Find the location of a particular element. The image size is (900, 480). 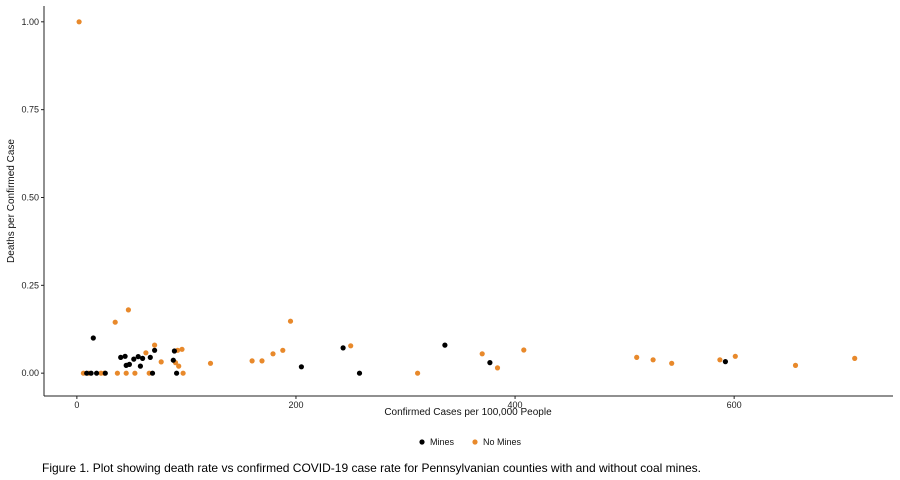

y-tick-label: 0.00 is located at coordinates (30, 373).